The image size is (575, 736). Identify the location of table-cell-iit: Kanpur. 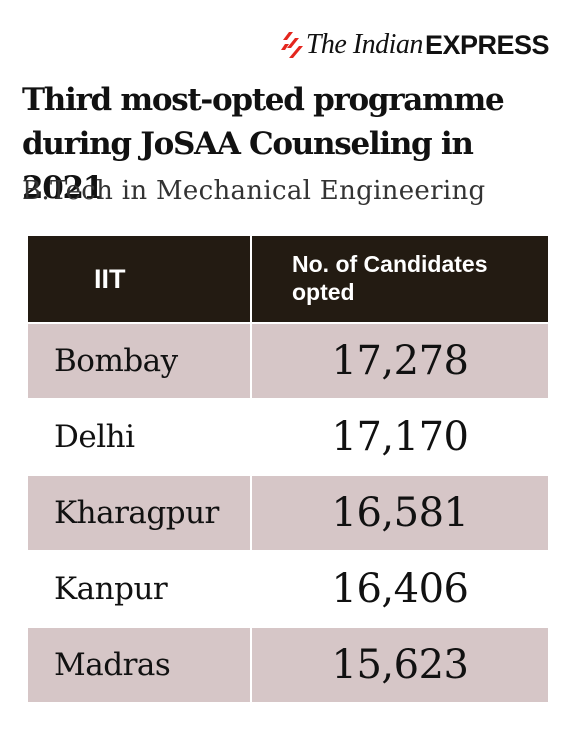
(111, 589).